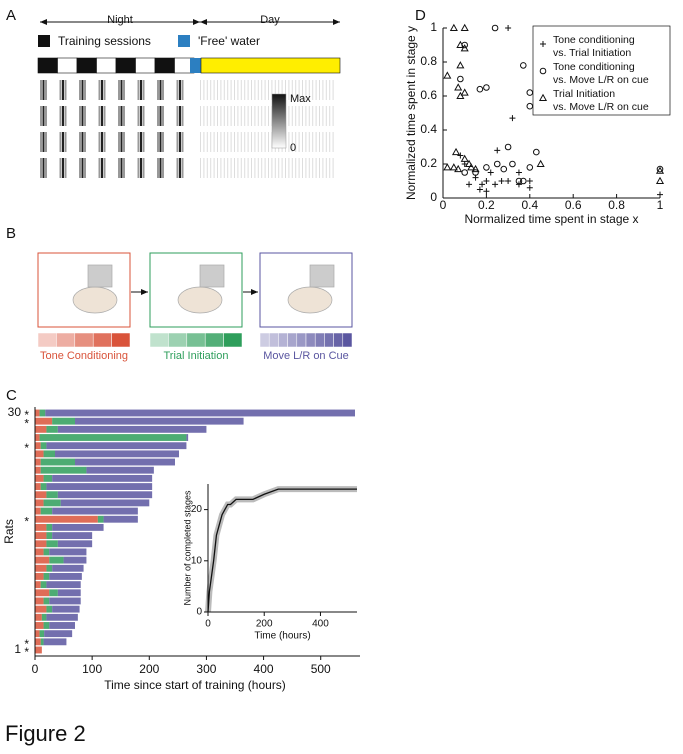 This screenshot has width=683, height=754. I want to click on panel-label: A, so click(11, 15).